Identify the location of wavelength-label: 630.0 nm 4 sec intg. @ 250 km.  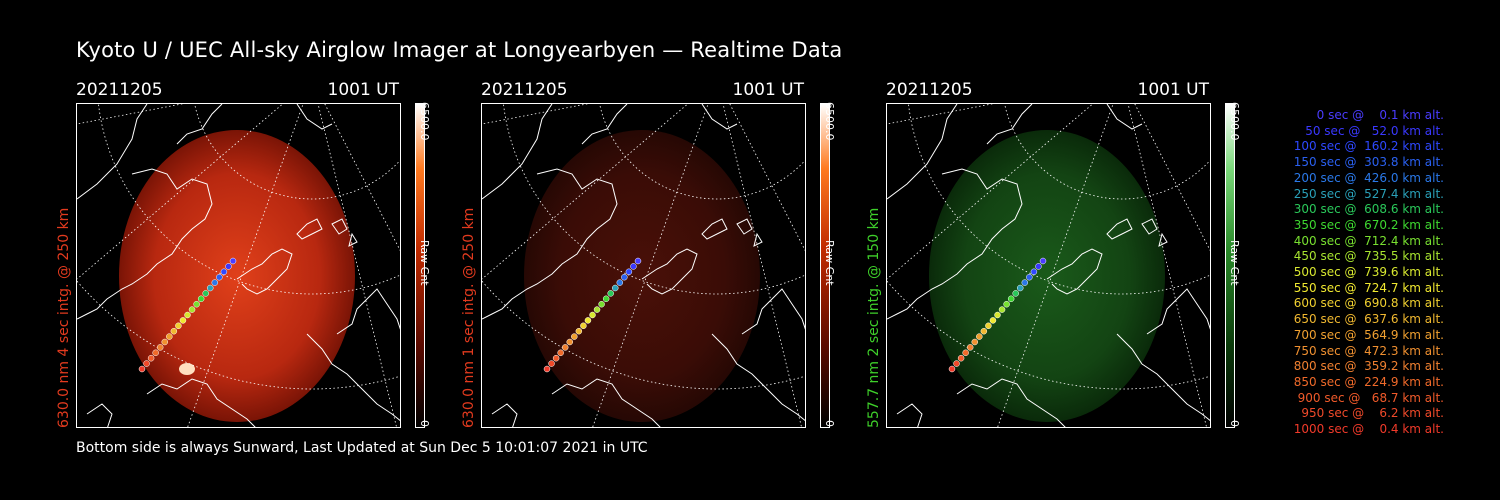
(64, 317).